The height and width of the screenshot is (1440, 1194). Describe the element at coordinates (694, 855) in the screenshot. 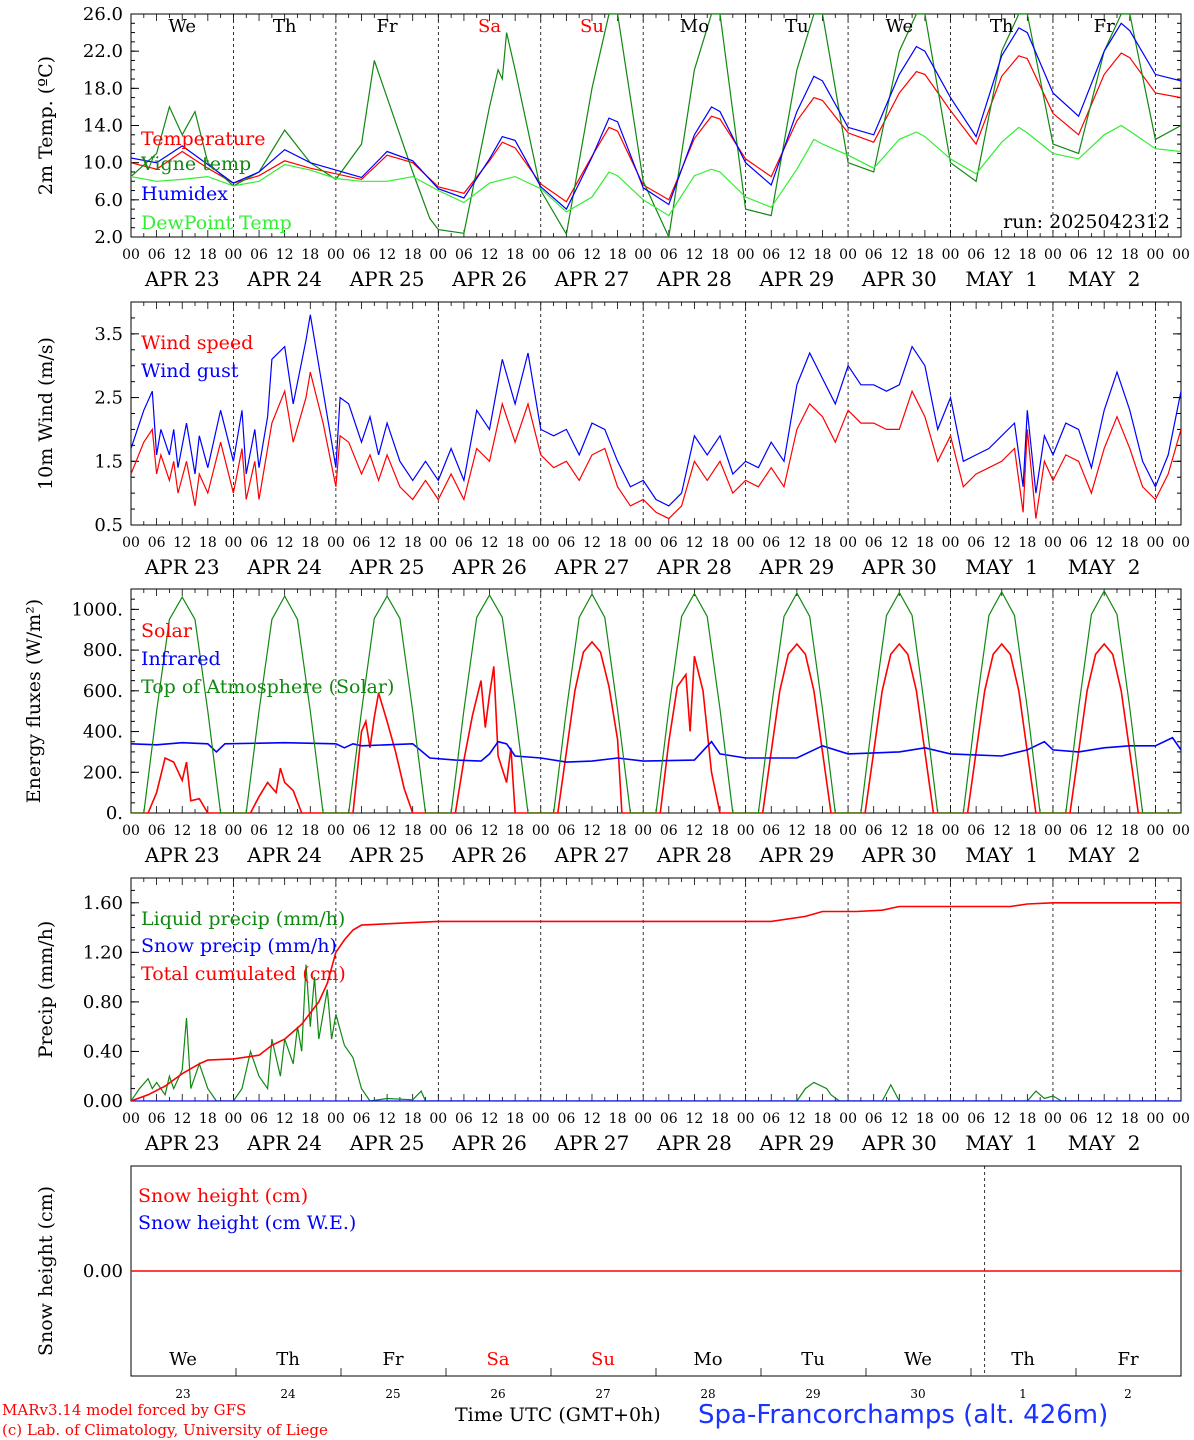

I see `x-day-label: APR 28` at that location.